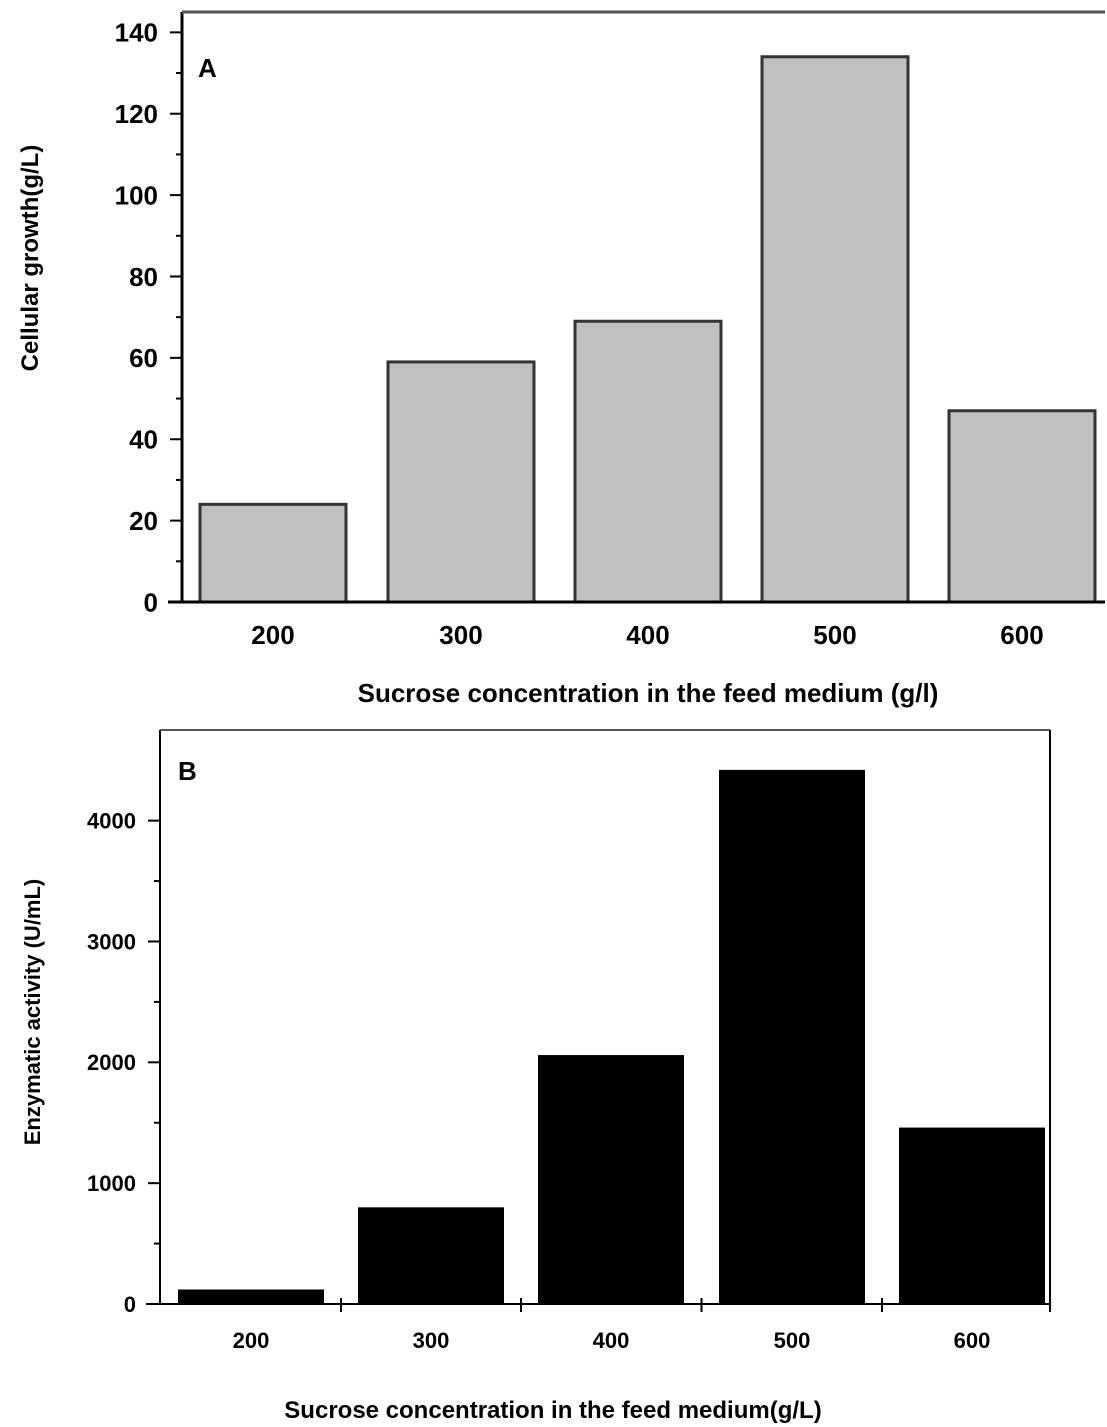  Describe the element at coordinates (111, 1183) in the screenshot. I see `y-tick-label: 1000` at that location.